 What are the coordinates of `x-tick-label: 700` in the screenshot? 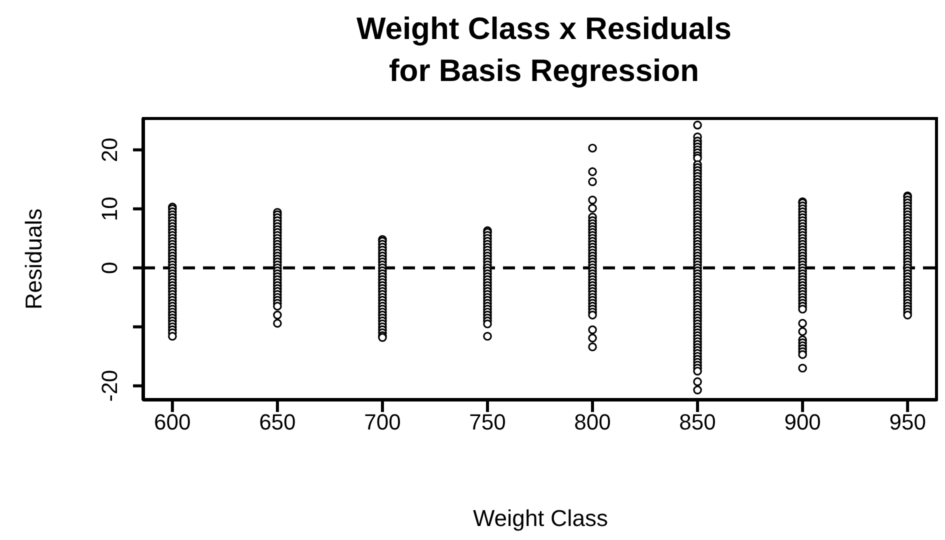 It's located at (382, 422).